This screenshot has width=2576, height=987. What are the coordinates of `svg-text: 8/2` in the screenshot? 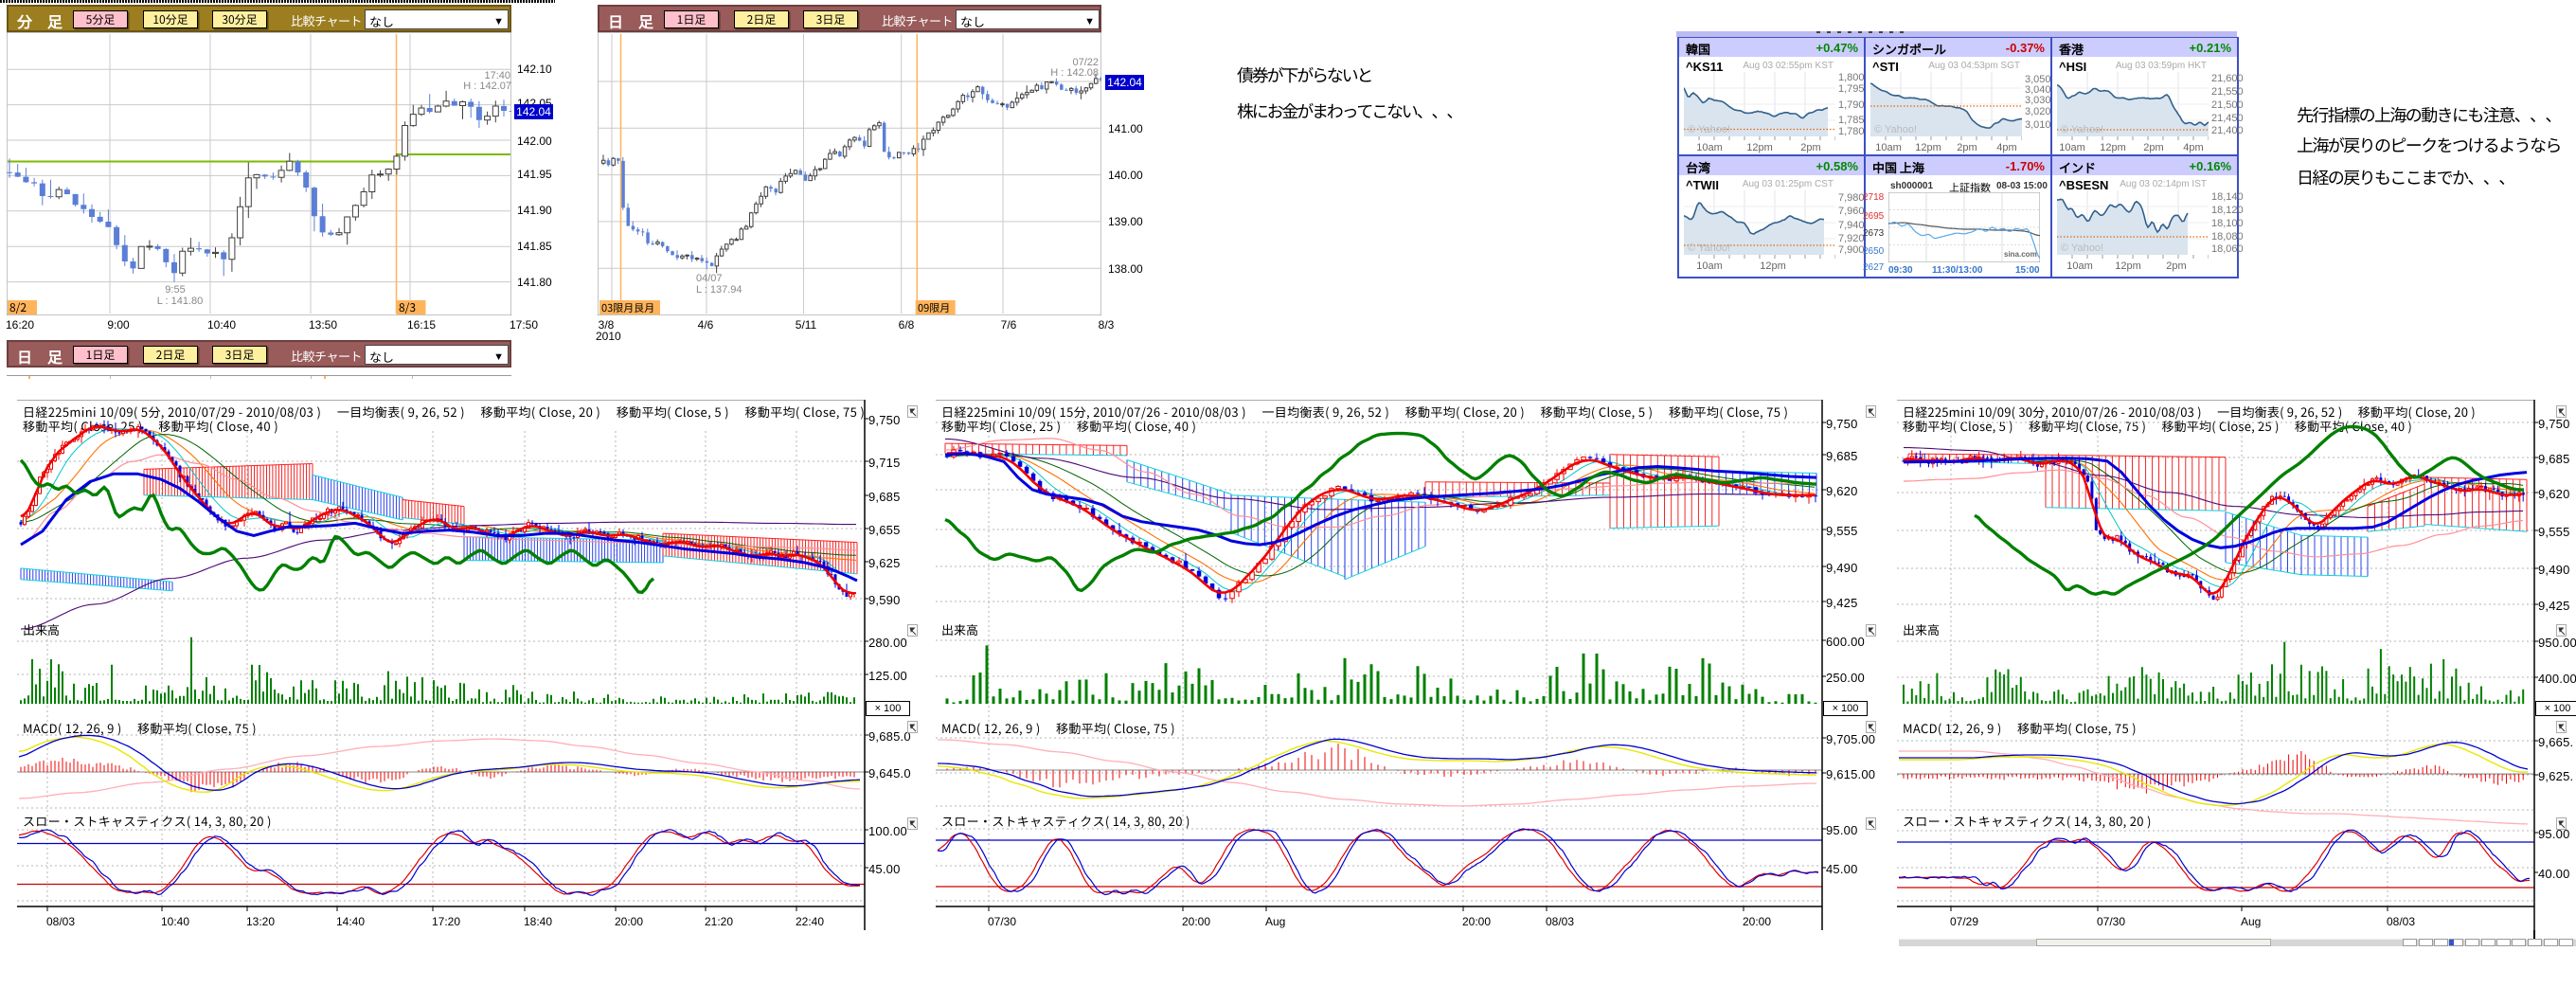 It's located at (18, 307).